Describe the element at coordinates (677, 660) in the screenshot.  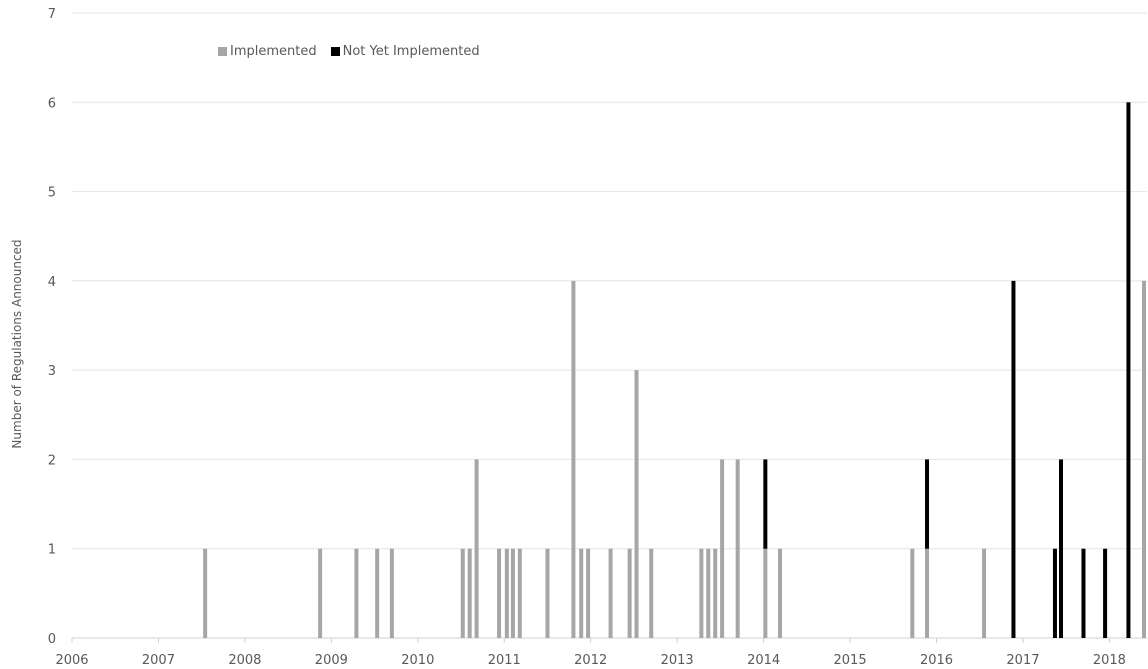
I see `x-tick-label: 2013` at that location.